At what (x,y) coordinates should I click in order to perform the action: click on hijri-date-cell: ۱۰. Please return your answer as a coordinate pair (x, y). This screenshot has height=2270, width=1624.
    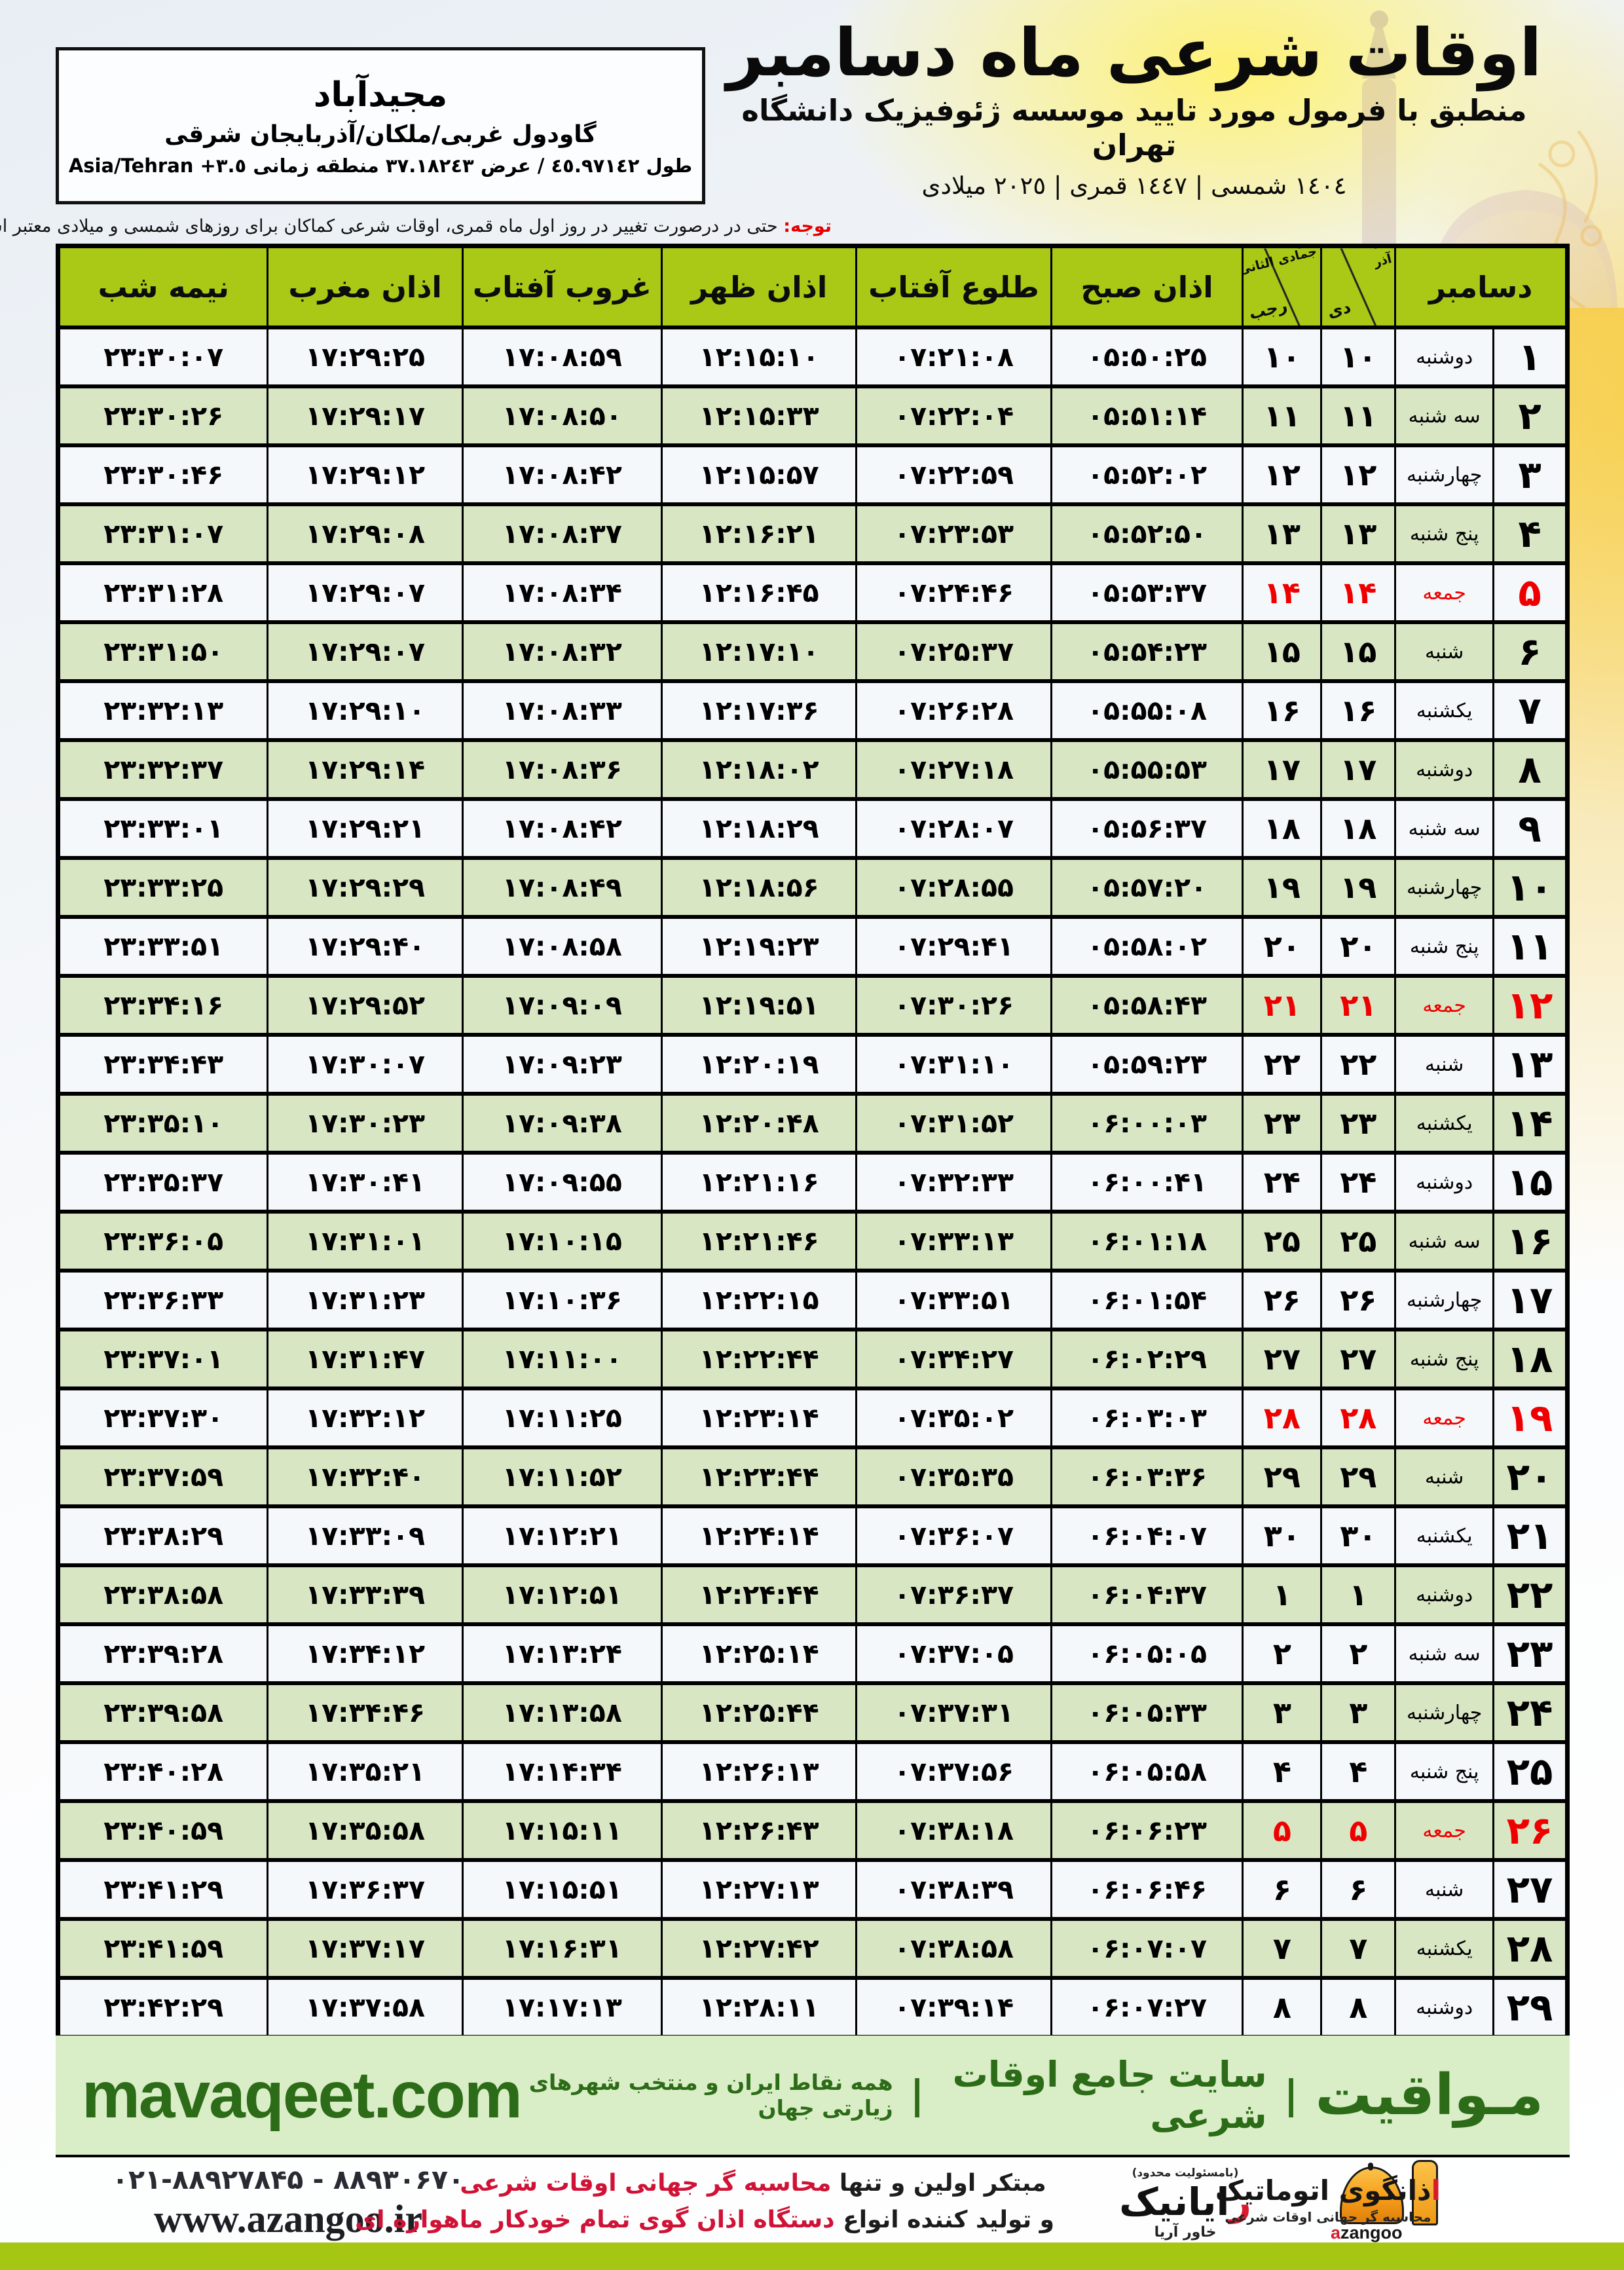
    Looking at the image, I should click on (1282, 357).